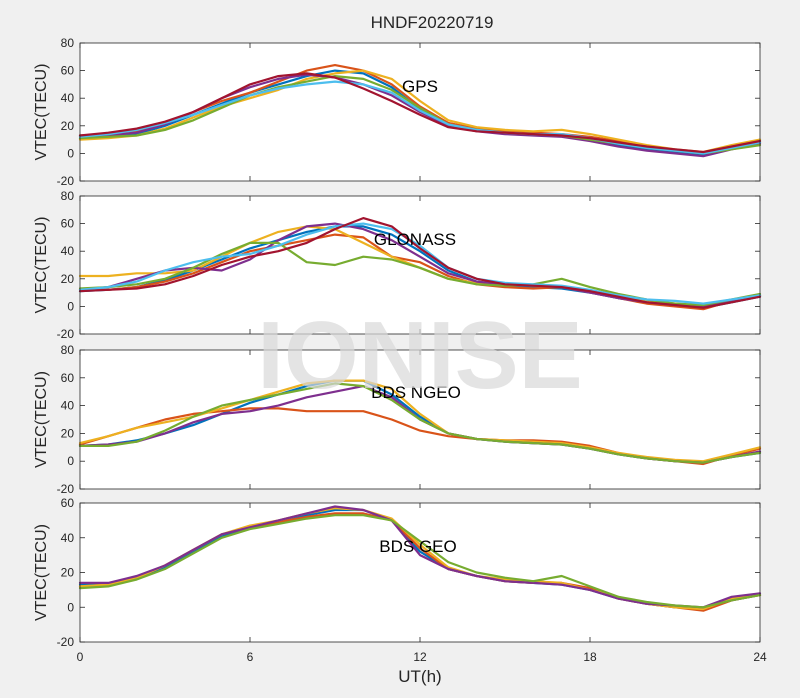  I want to click on x-tick-label: 12, so click(420, 657).